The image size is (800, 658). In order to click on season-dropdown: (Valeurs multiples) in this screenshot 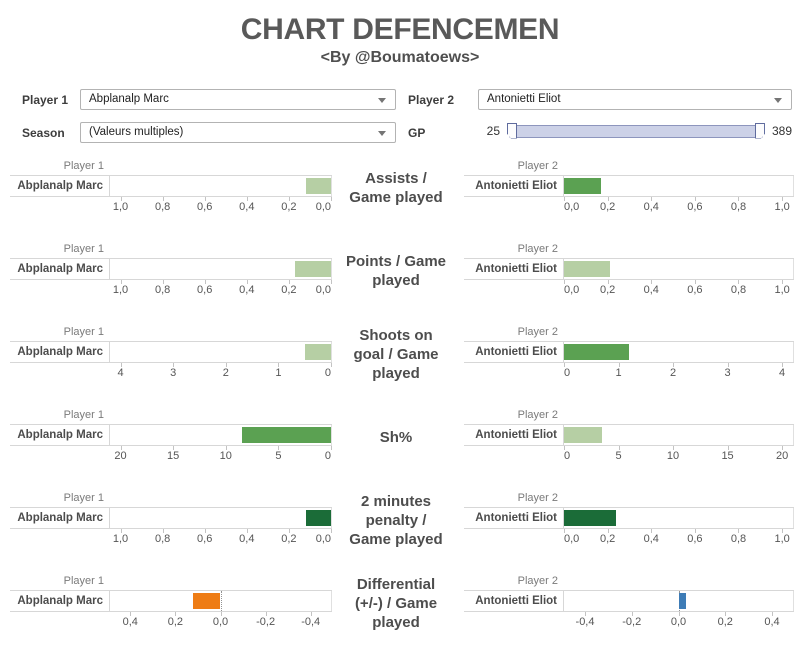, I will do `click(238, 132)`.